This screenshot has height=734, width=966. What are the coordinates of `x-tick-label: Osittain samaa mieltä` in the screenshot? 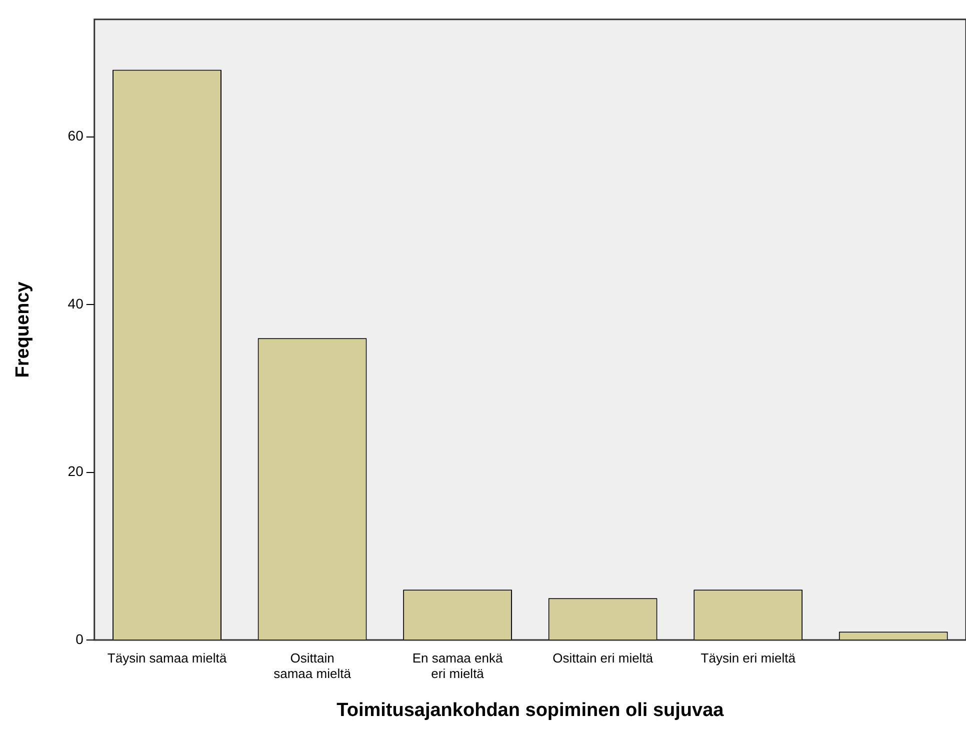 It's located at (313, 665).